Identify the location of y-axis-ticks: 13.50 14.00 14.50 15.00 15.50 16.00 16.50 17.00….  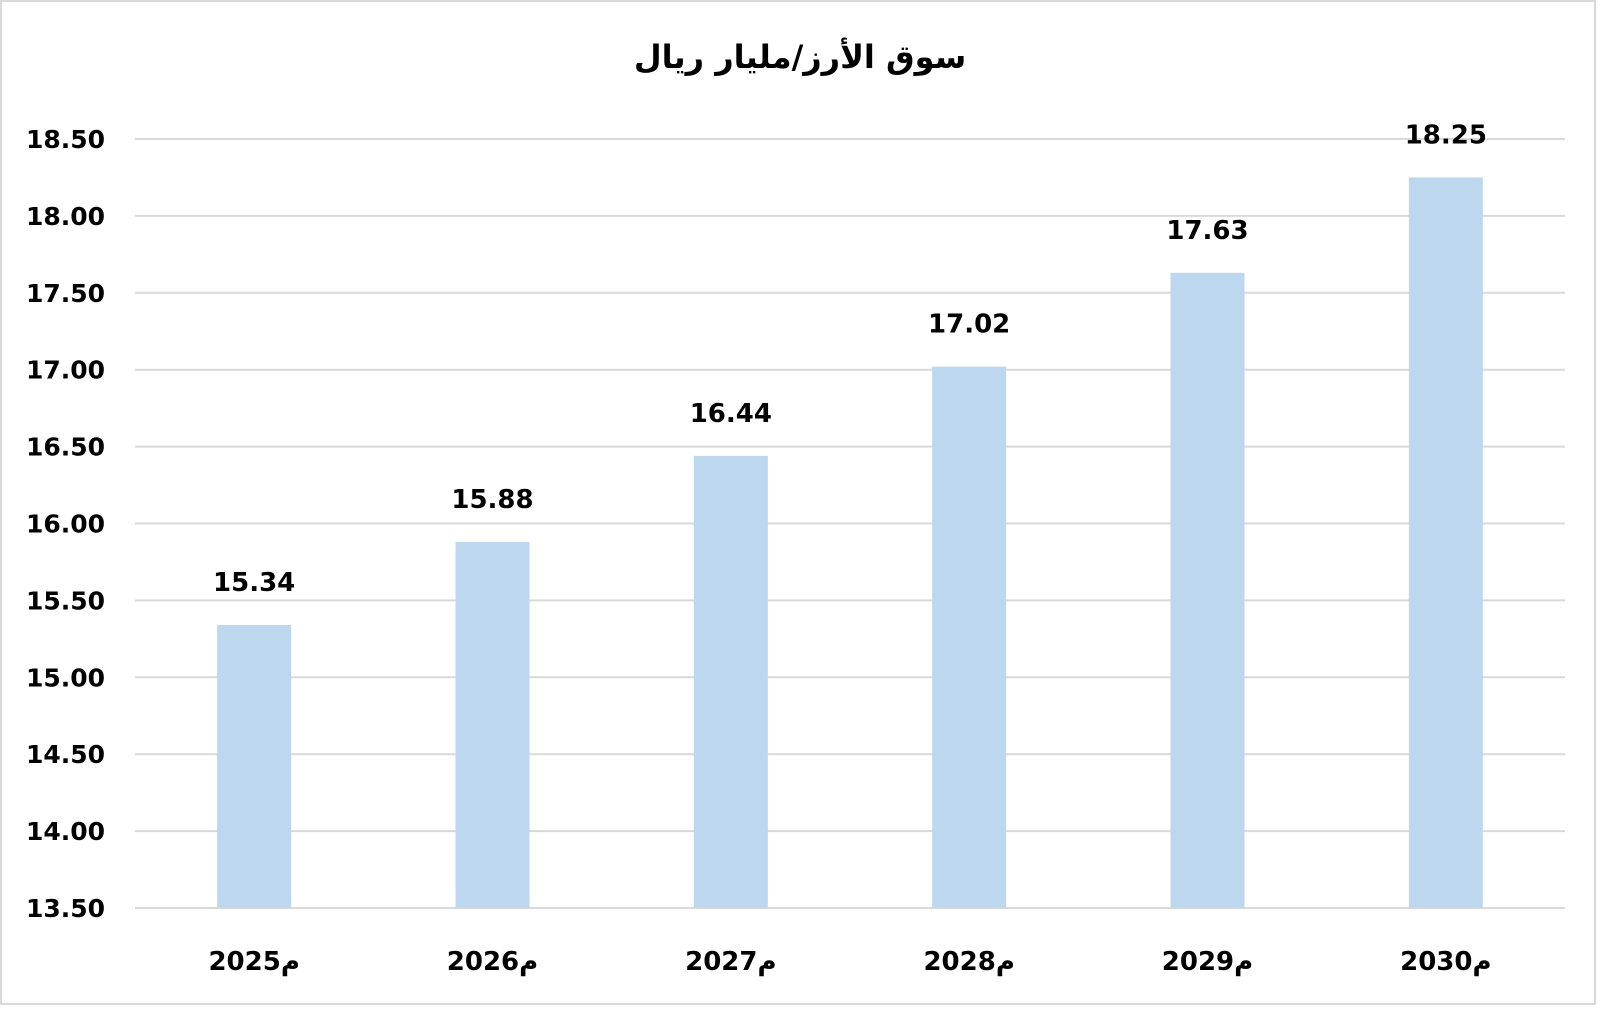
(65, 524).